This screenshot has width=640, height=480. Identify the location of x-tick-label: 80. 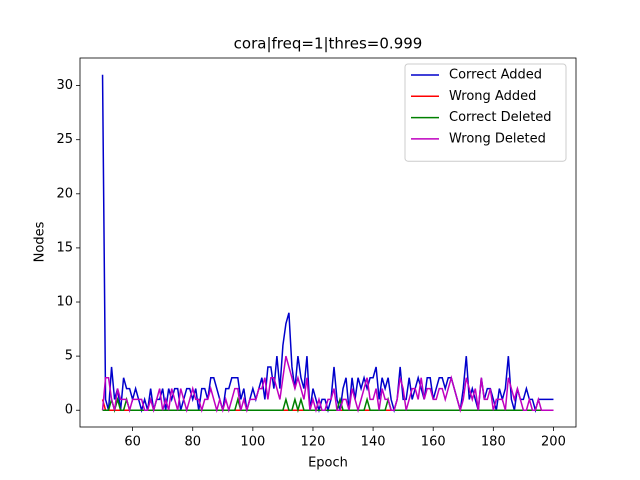
(192, 442).